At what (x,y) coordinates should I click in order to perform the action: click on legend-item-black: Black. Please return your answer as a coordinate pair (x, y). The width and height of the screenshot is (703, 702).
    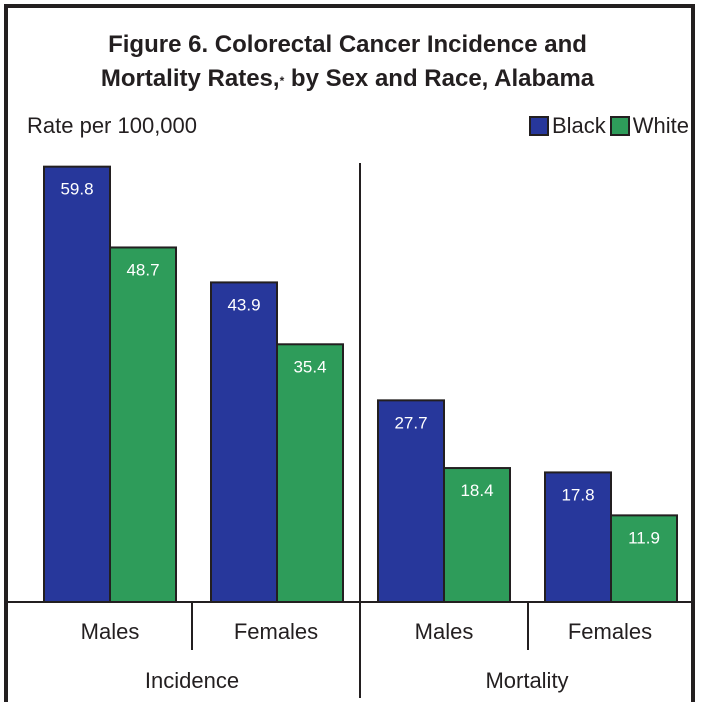
    Looking at the image, I should click on (567, 126).